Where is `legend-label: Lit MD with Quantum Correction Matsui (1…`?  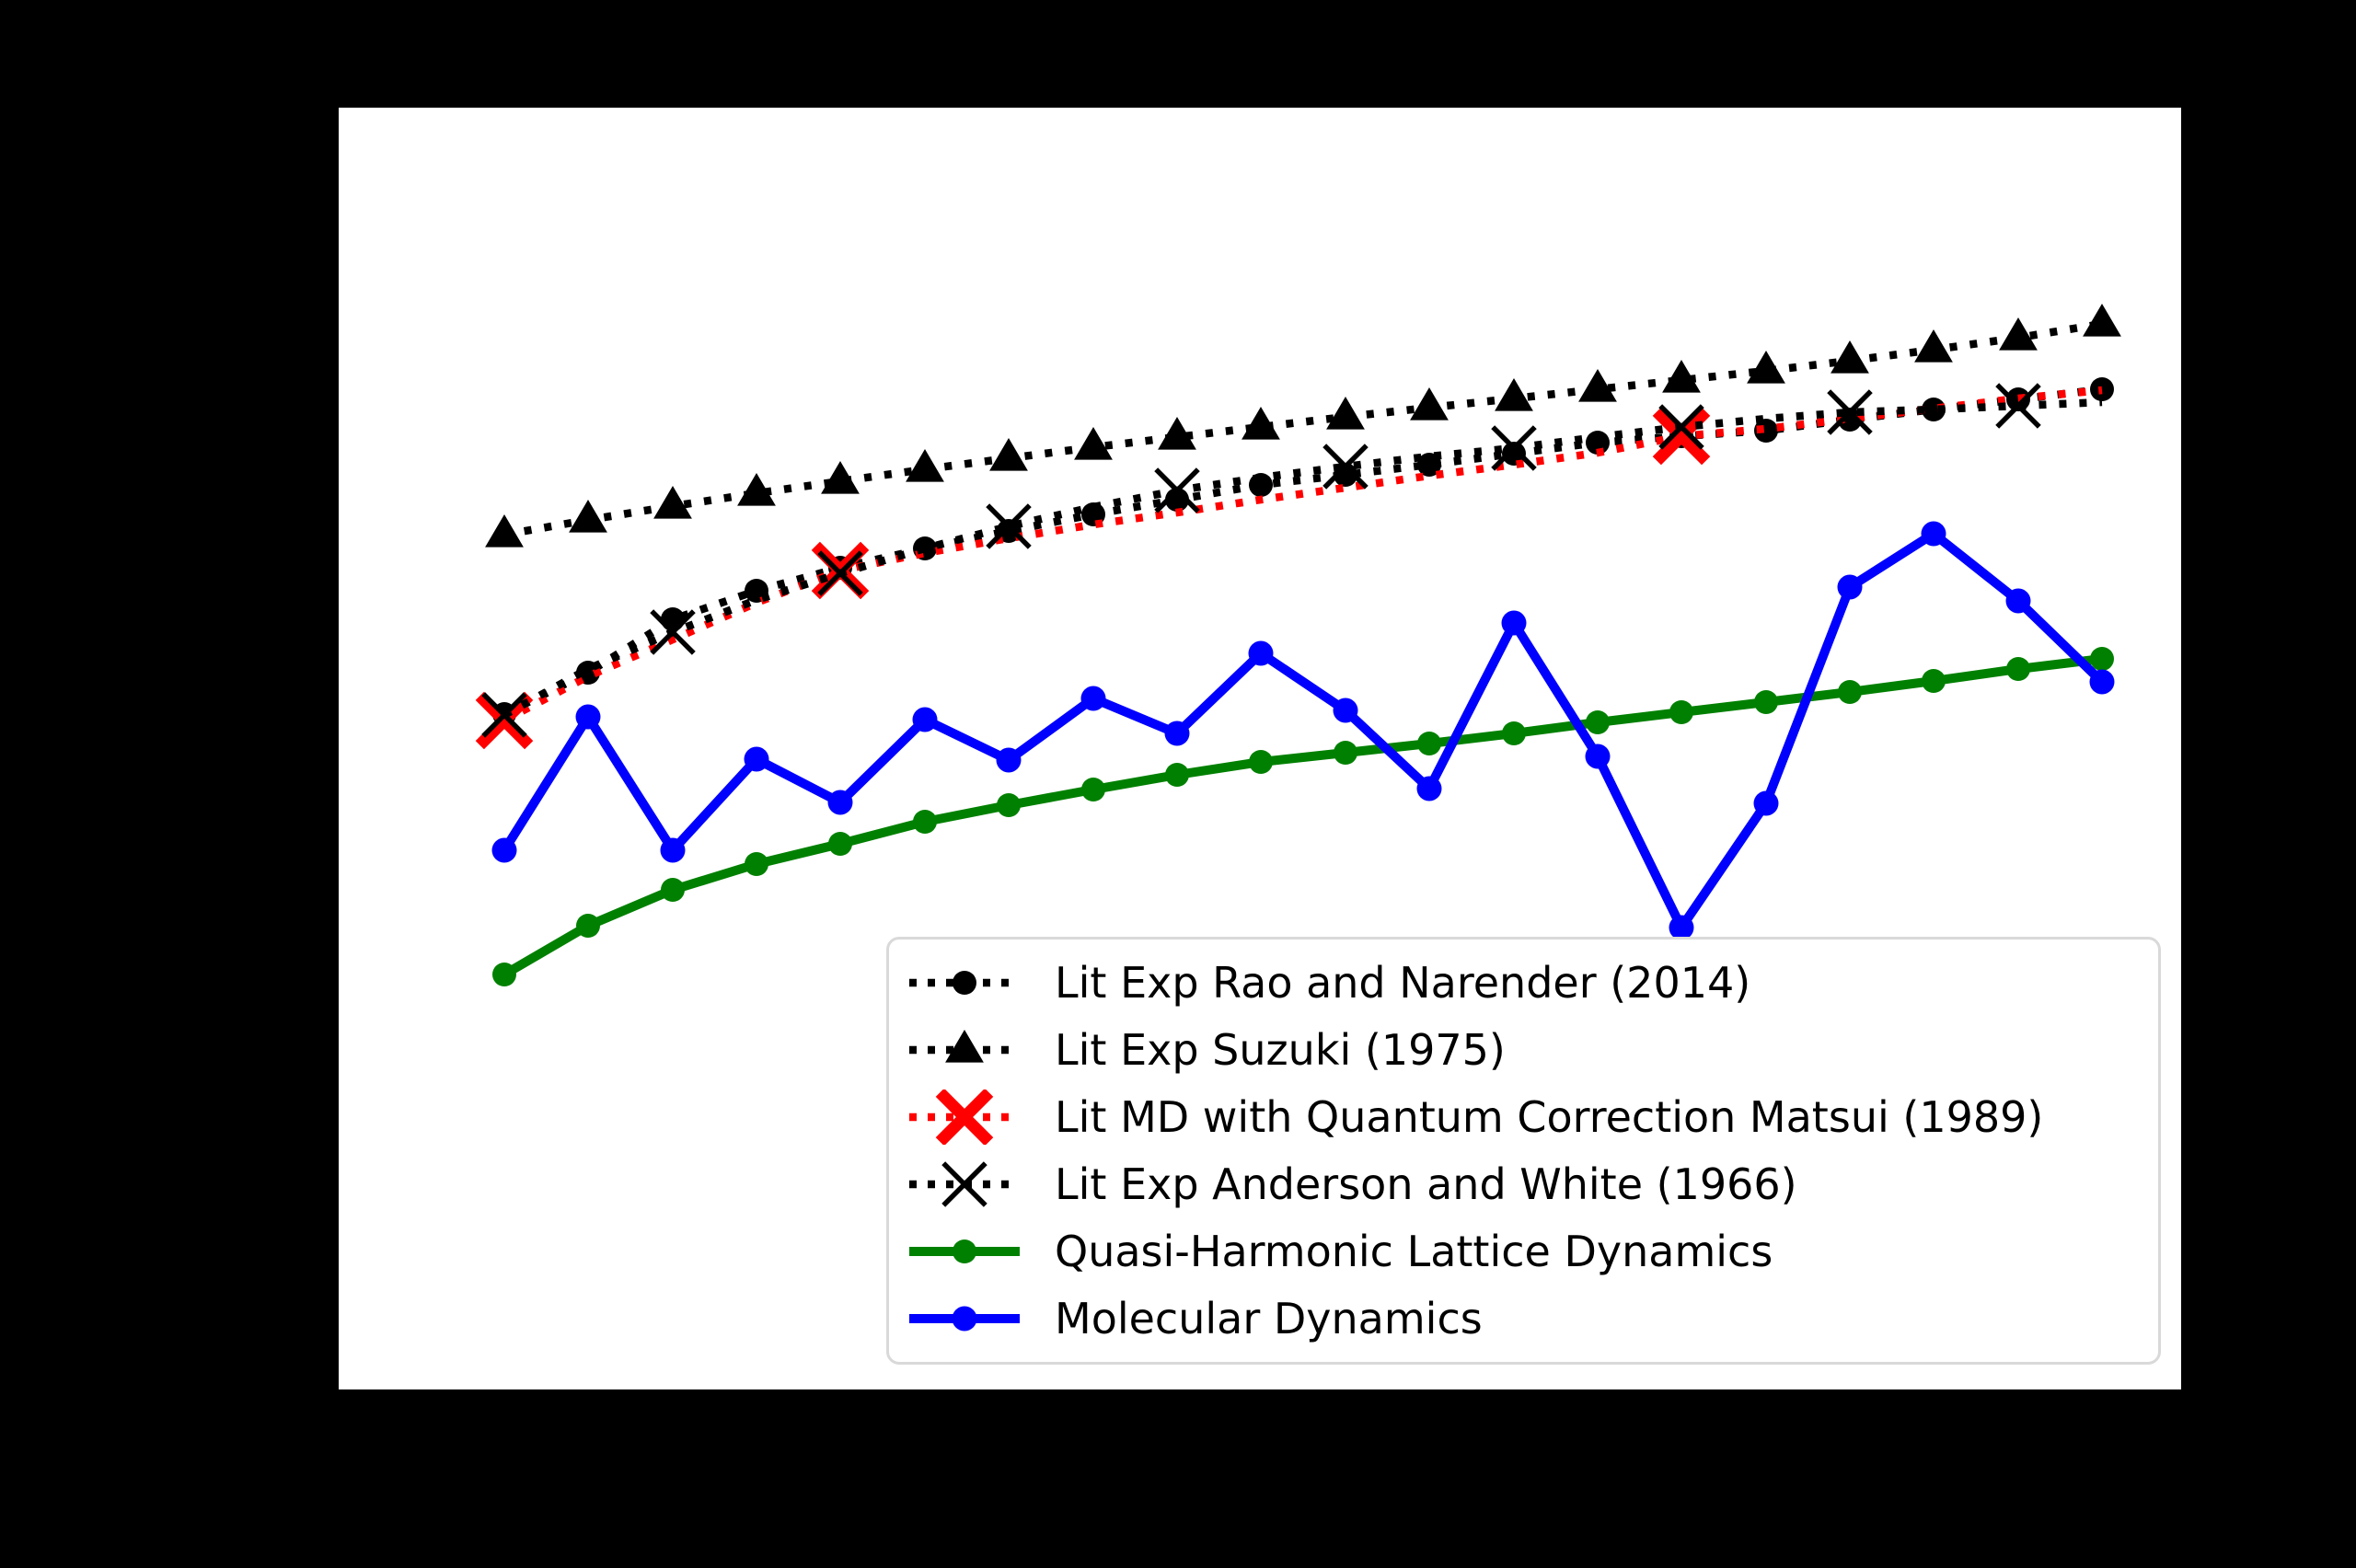
legend-label: Lit MD with Quantum Correction Matsui (1… is located at coordinates (1549, 1116).